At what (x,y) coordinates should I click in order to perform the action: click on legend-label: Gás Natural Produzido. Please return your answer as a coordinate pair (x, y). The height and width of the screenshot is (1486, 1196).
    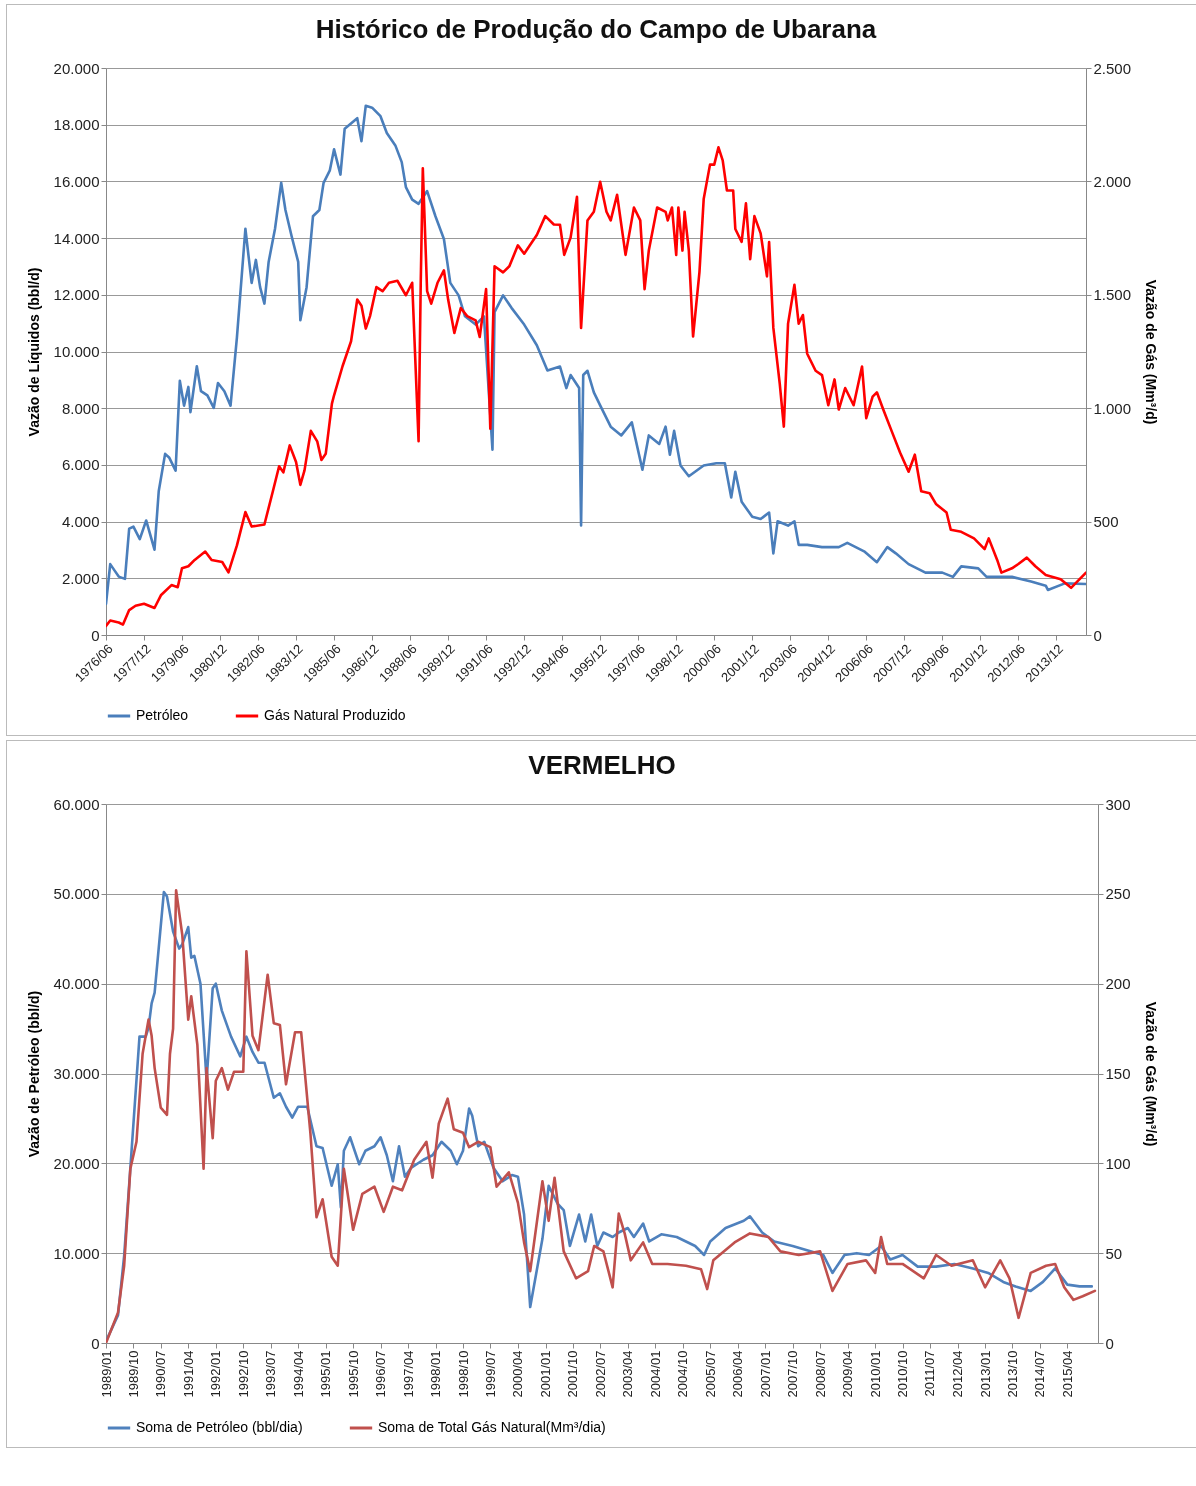
    Looking at the image, I should click on (335, 715).